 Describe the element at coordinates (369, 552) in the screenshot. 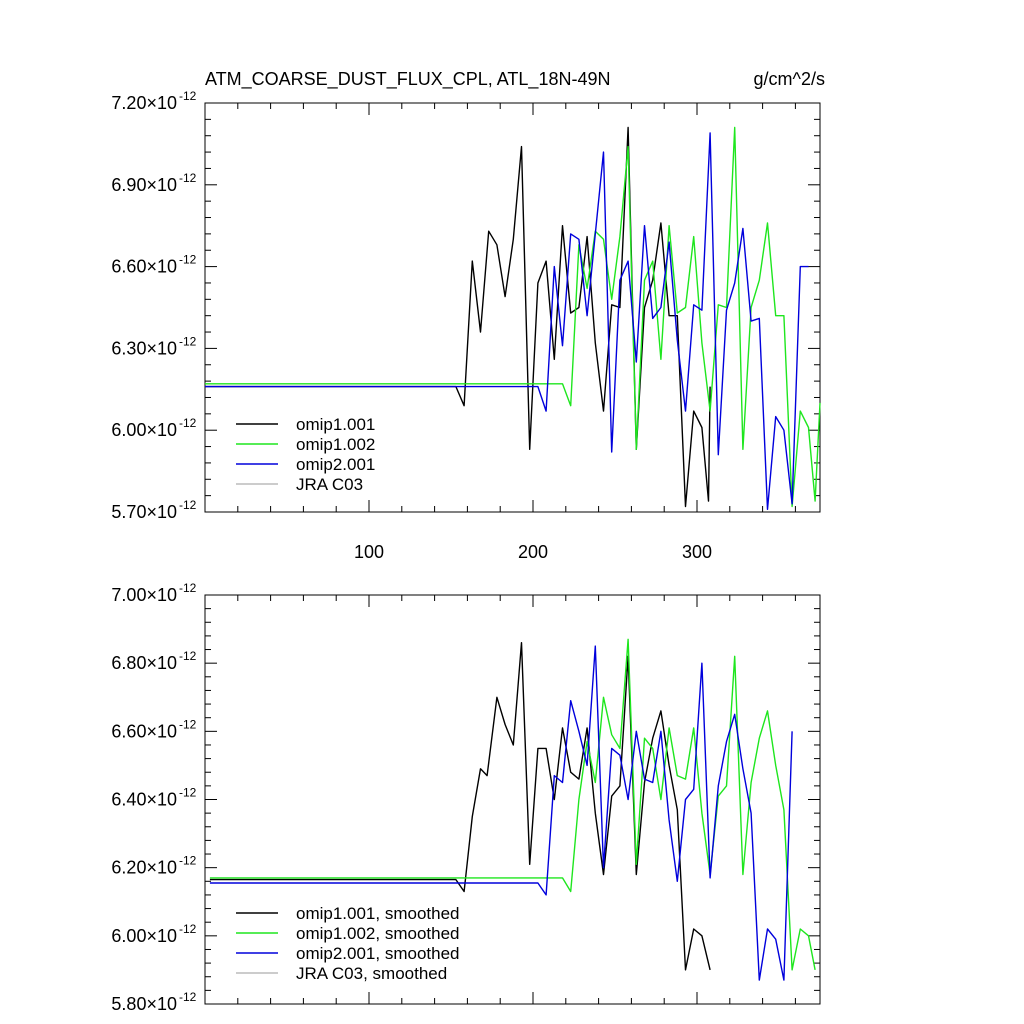

I see `x-tick-label: 100` at that location.